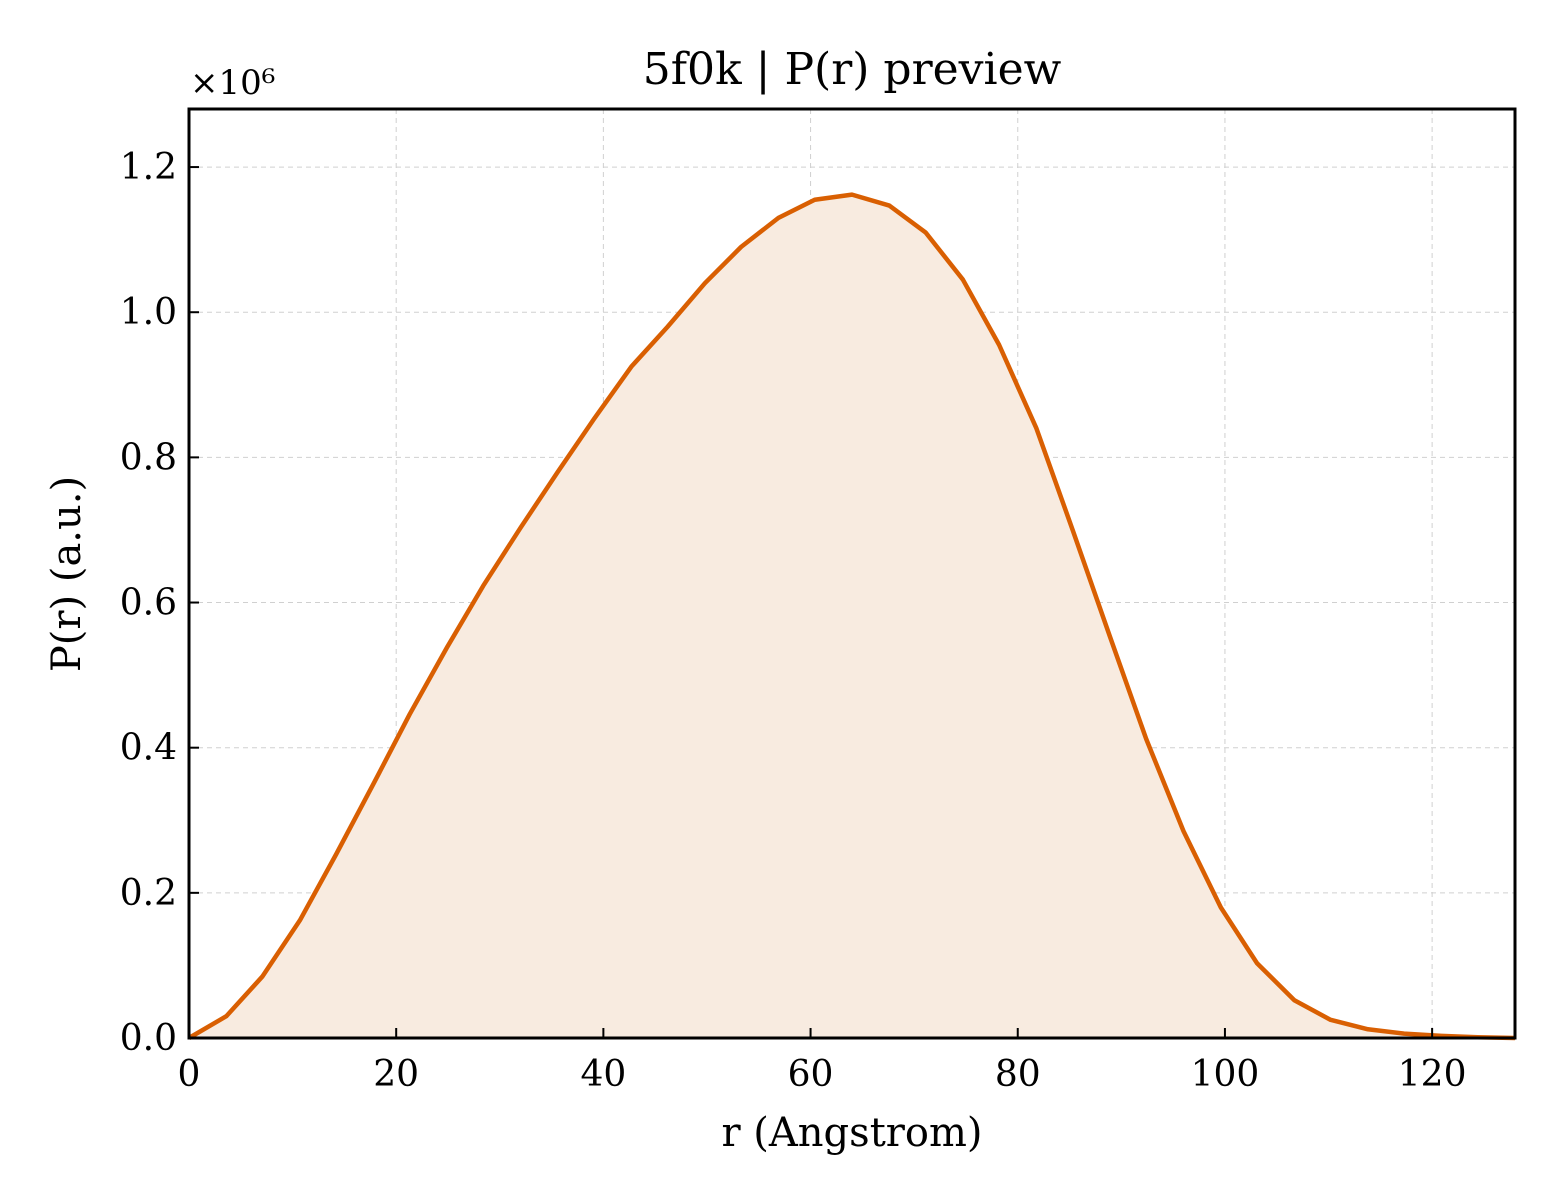 The width and height of the screenshot is (1560, 1200). I want to click on x-tick-label: 0, so click(189, 1074).